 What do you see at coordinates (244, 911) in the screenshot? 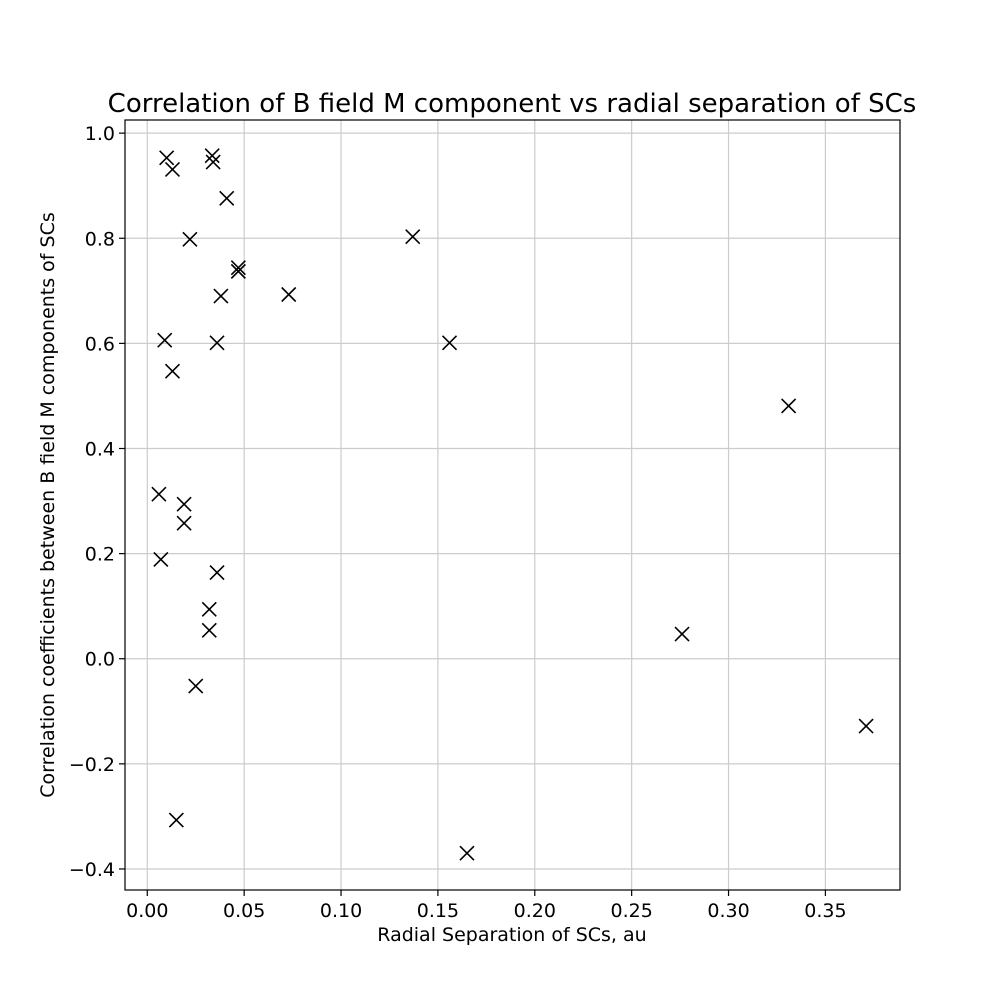
I see `x-tick-label: 0.05` at bounding box center [244, 911].